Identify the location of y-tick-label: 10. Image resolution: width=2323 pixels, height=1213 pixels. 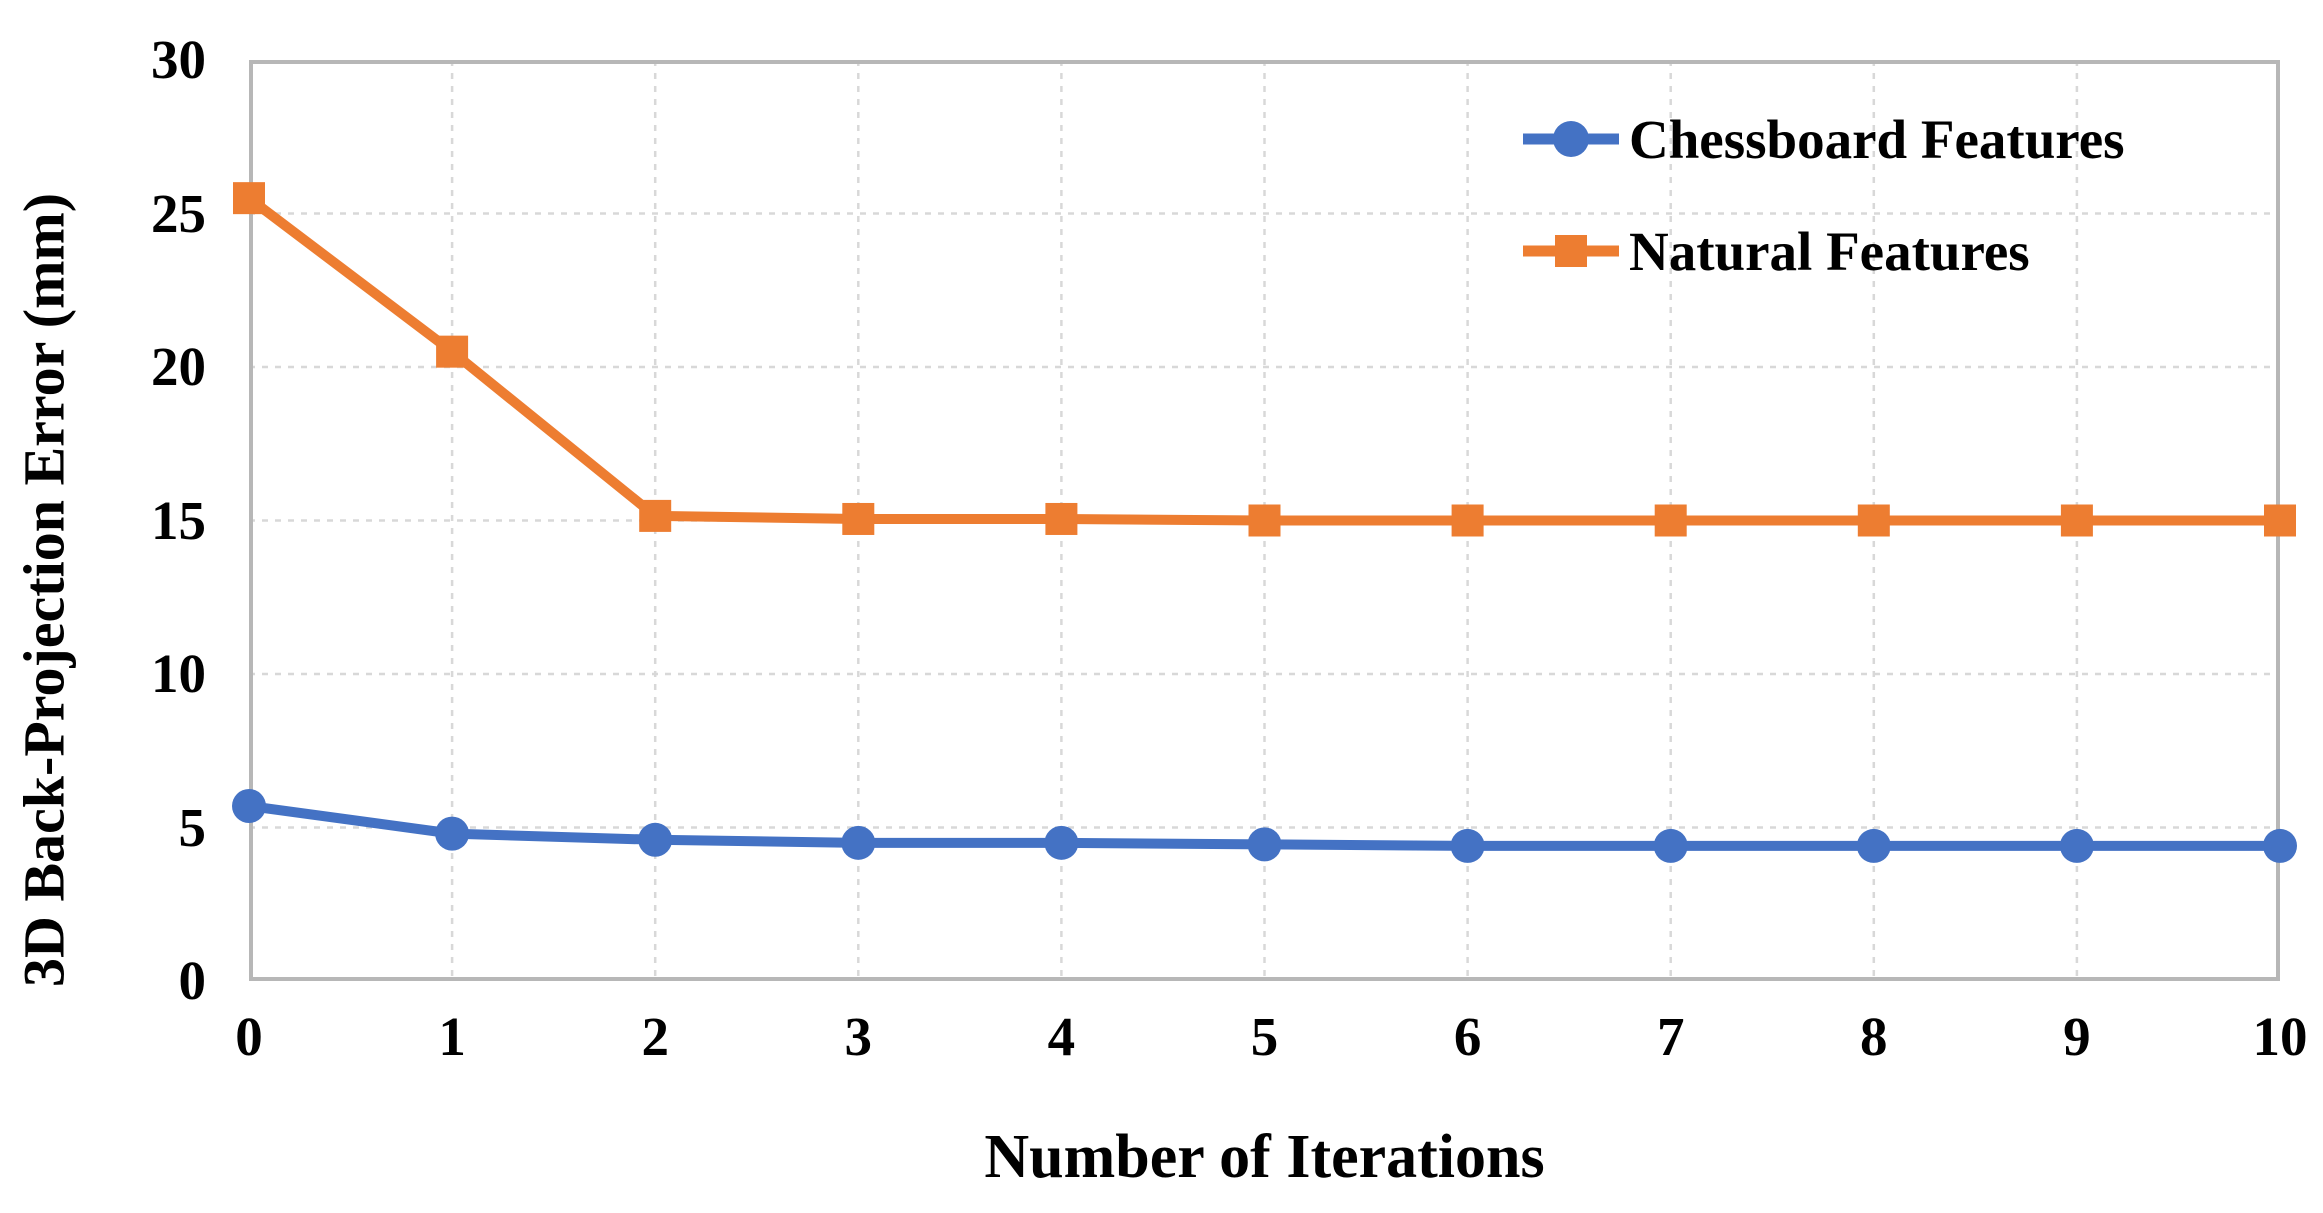
(178, 673).